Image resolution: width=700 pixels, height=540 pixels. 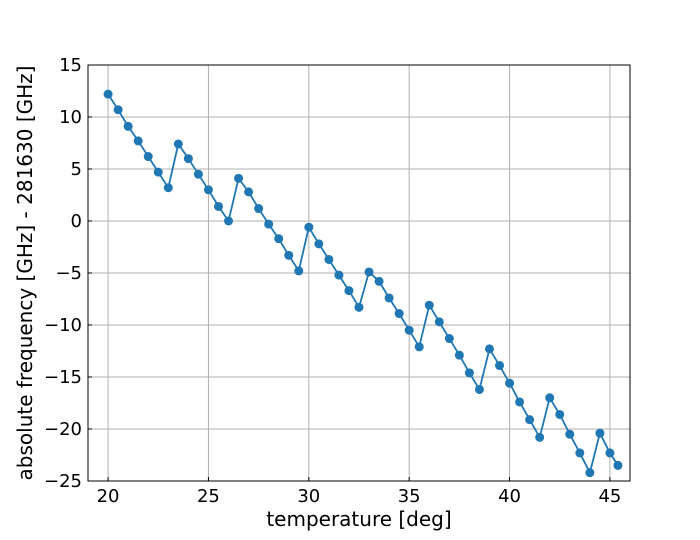 I want to click on x-tick-label: 30, so click(x=308, y=496).